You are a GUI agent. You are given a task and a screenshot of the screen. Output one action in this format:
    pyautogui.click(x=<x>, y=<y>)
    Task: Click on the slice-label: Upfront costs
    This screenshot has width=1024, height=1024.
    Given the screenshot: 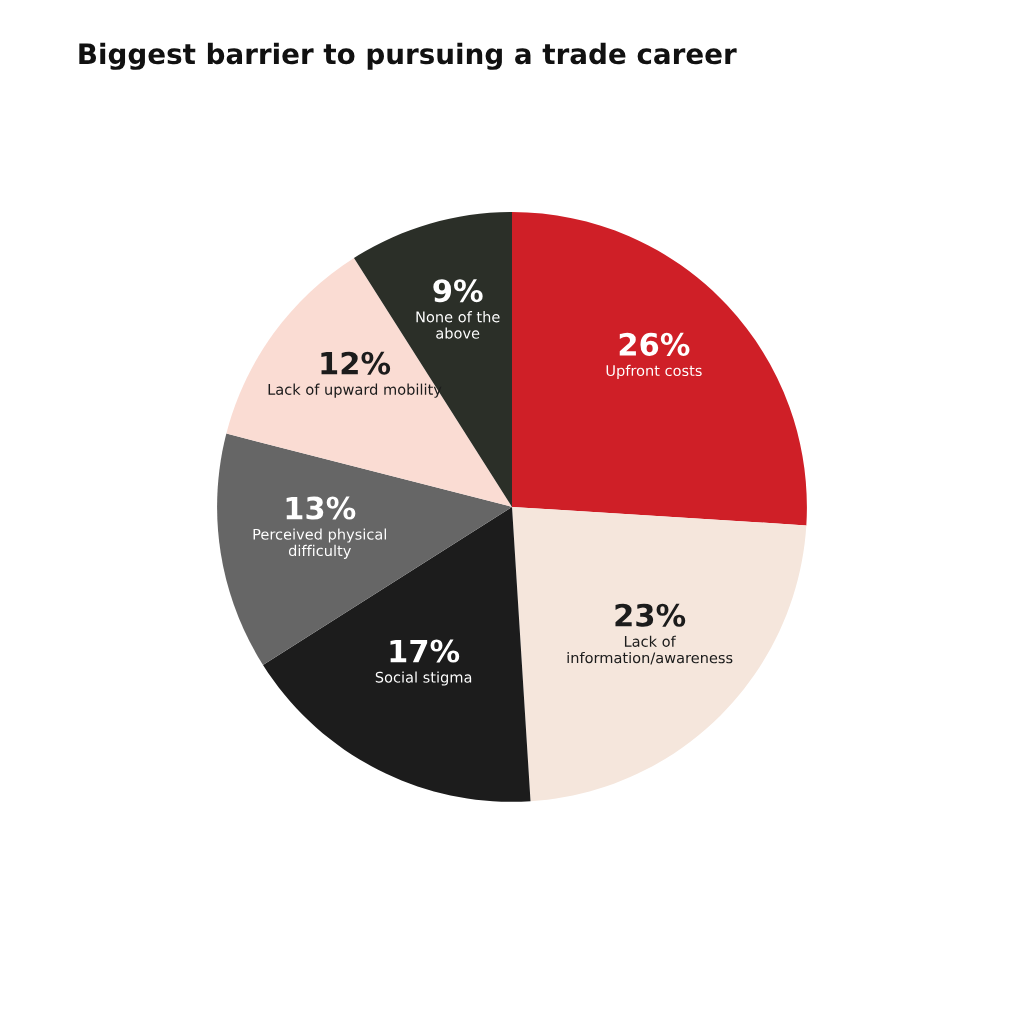 What is the action you would take?
    pyautogui.click(x=654, y=371)
    